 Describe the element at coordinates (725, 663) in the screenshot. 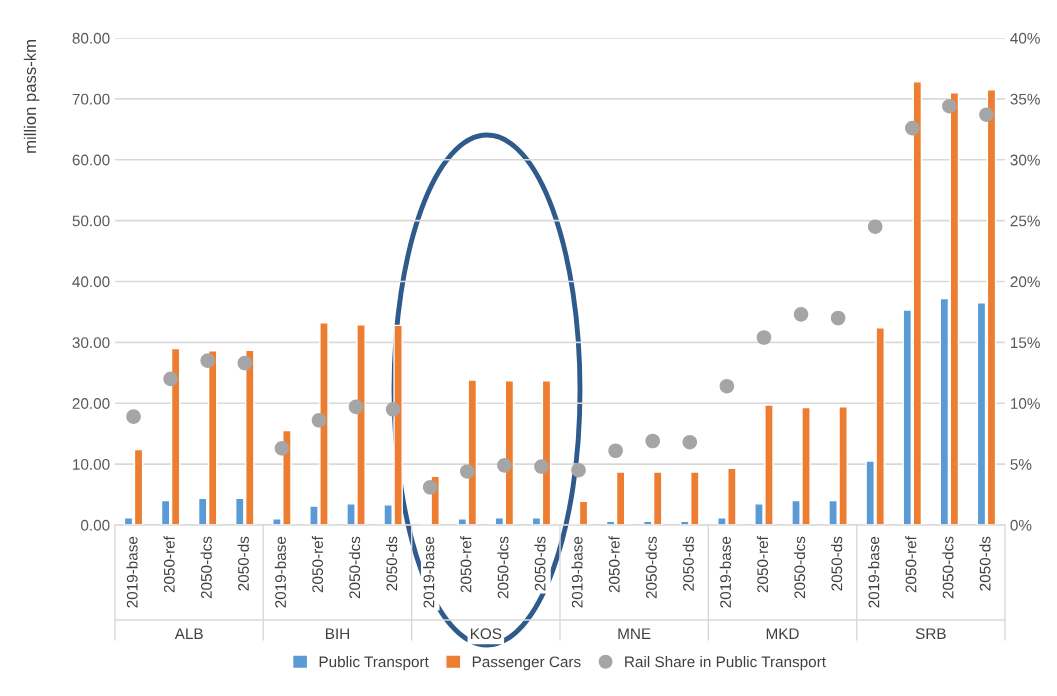

I see `legend-label: Rail Share in Public Transport` at that location.